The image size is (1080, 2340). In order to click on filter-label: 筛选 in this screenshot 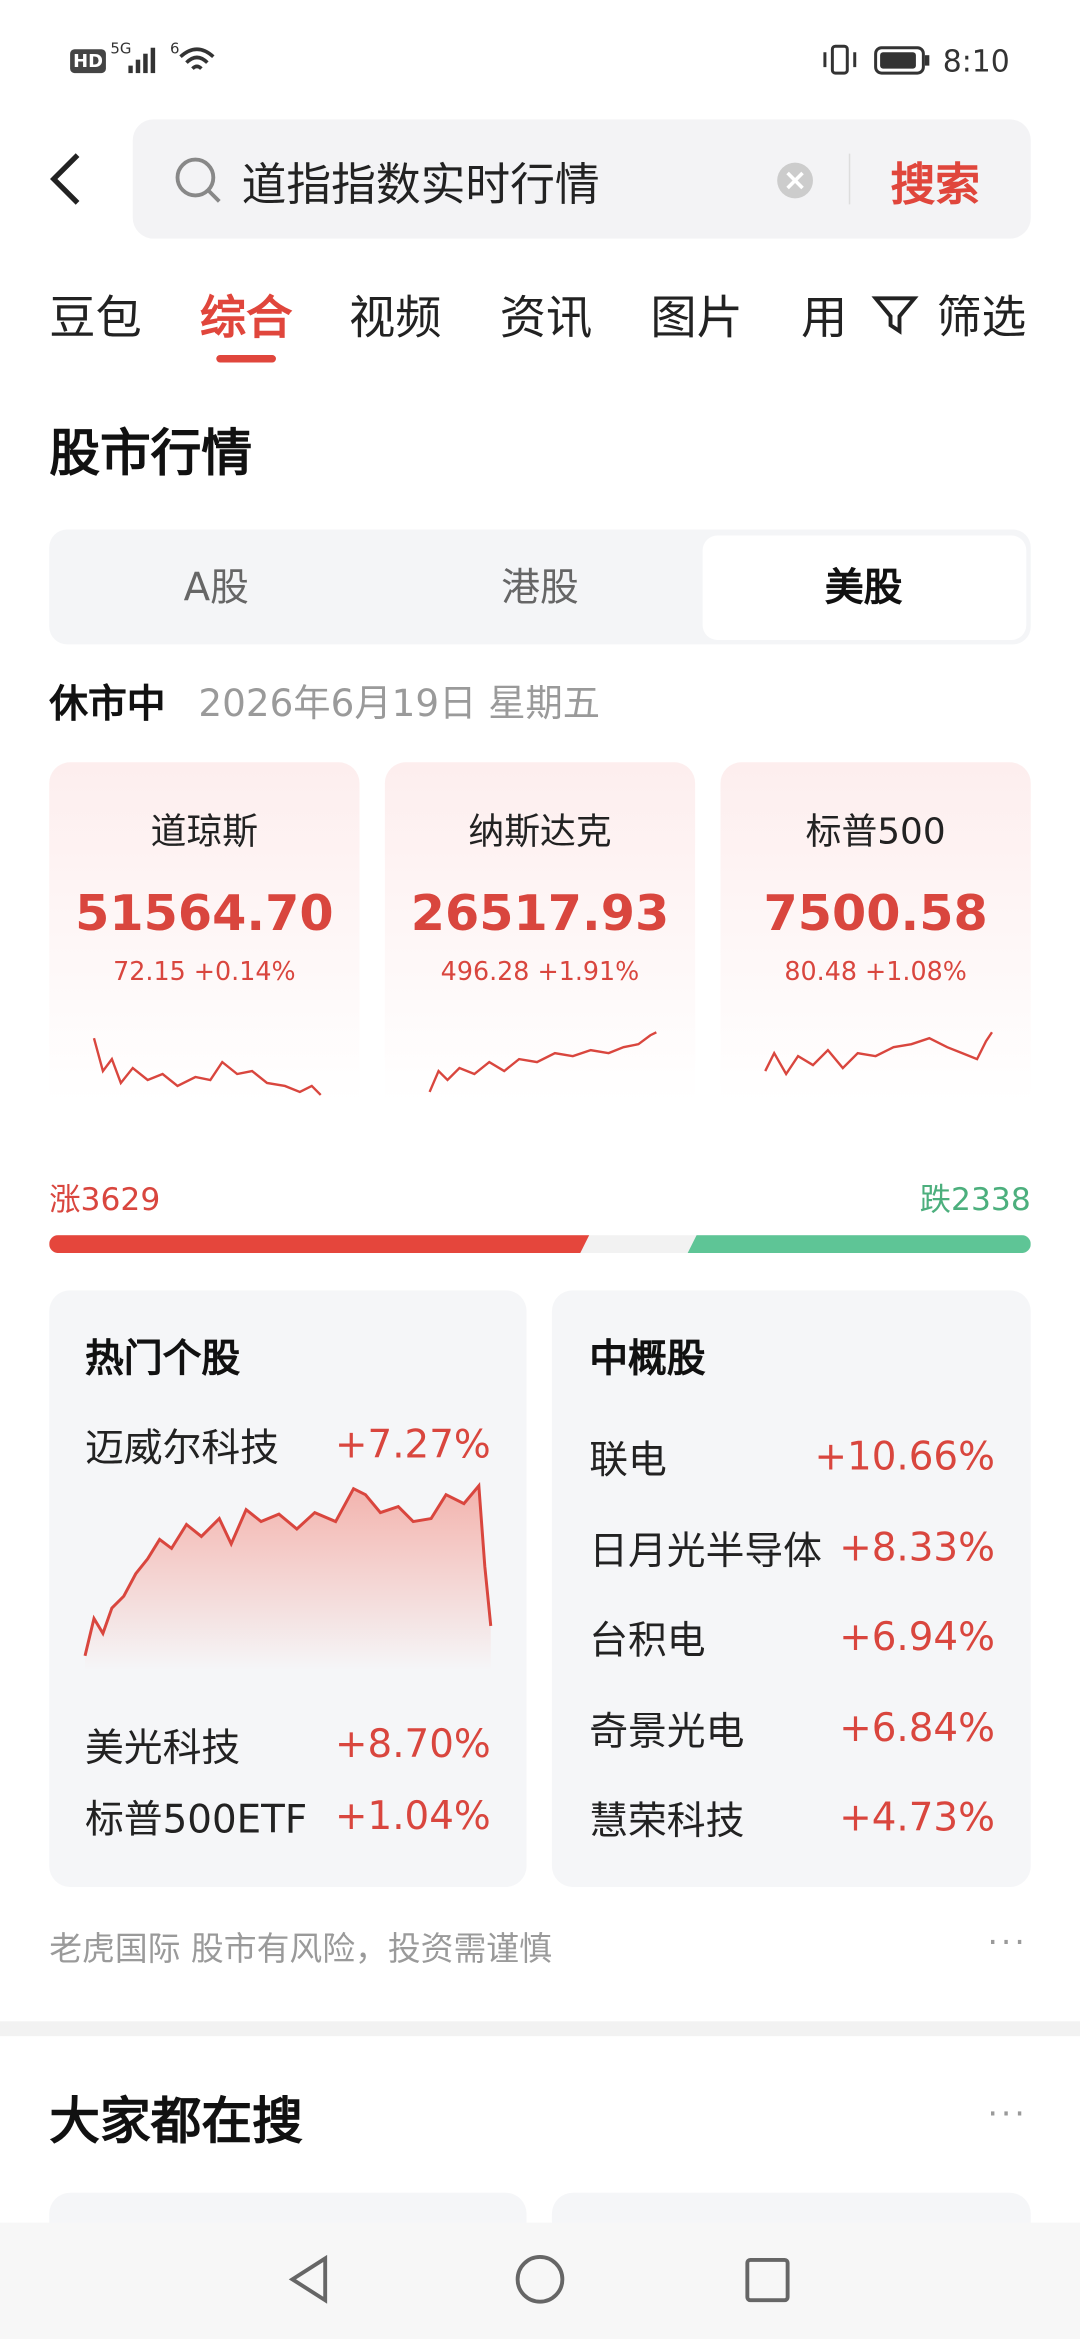, I will do `click(981, 318)`.